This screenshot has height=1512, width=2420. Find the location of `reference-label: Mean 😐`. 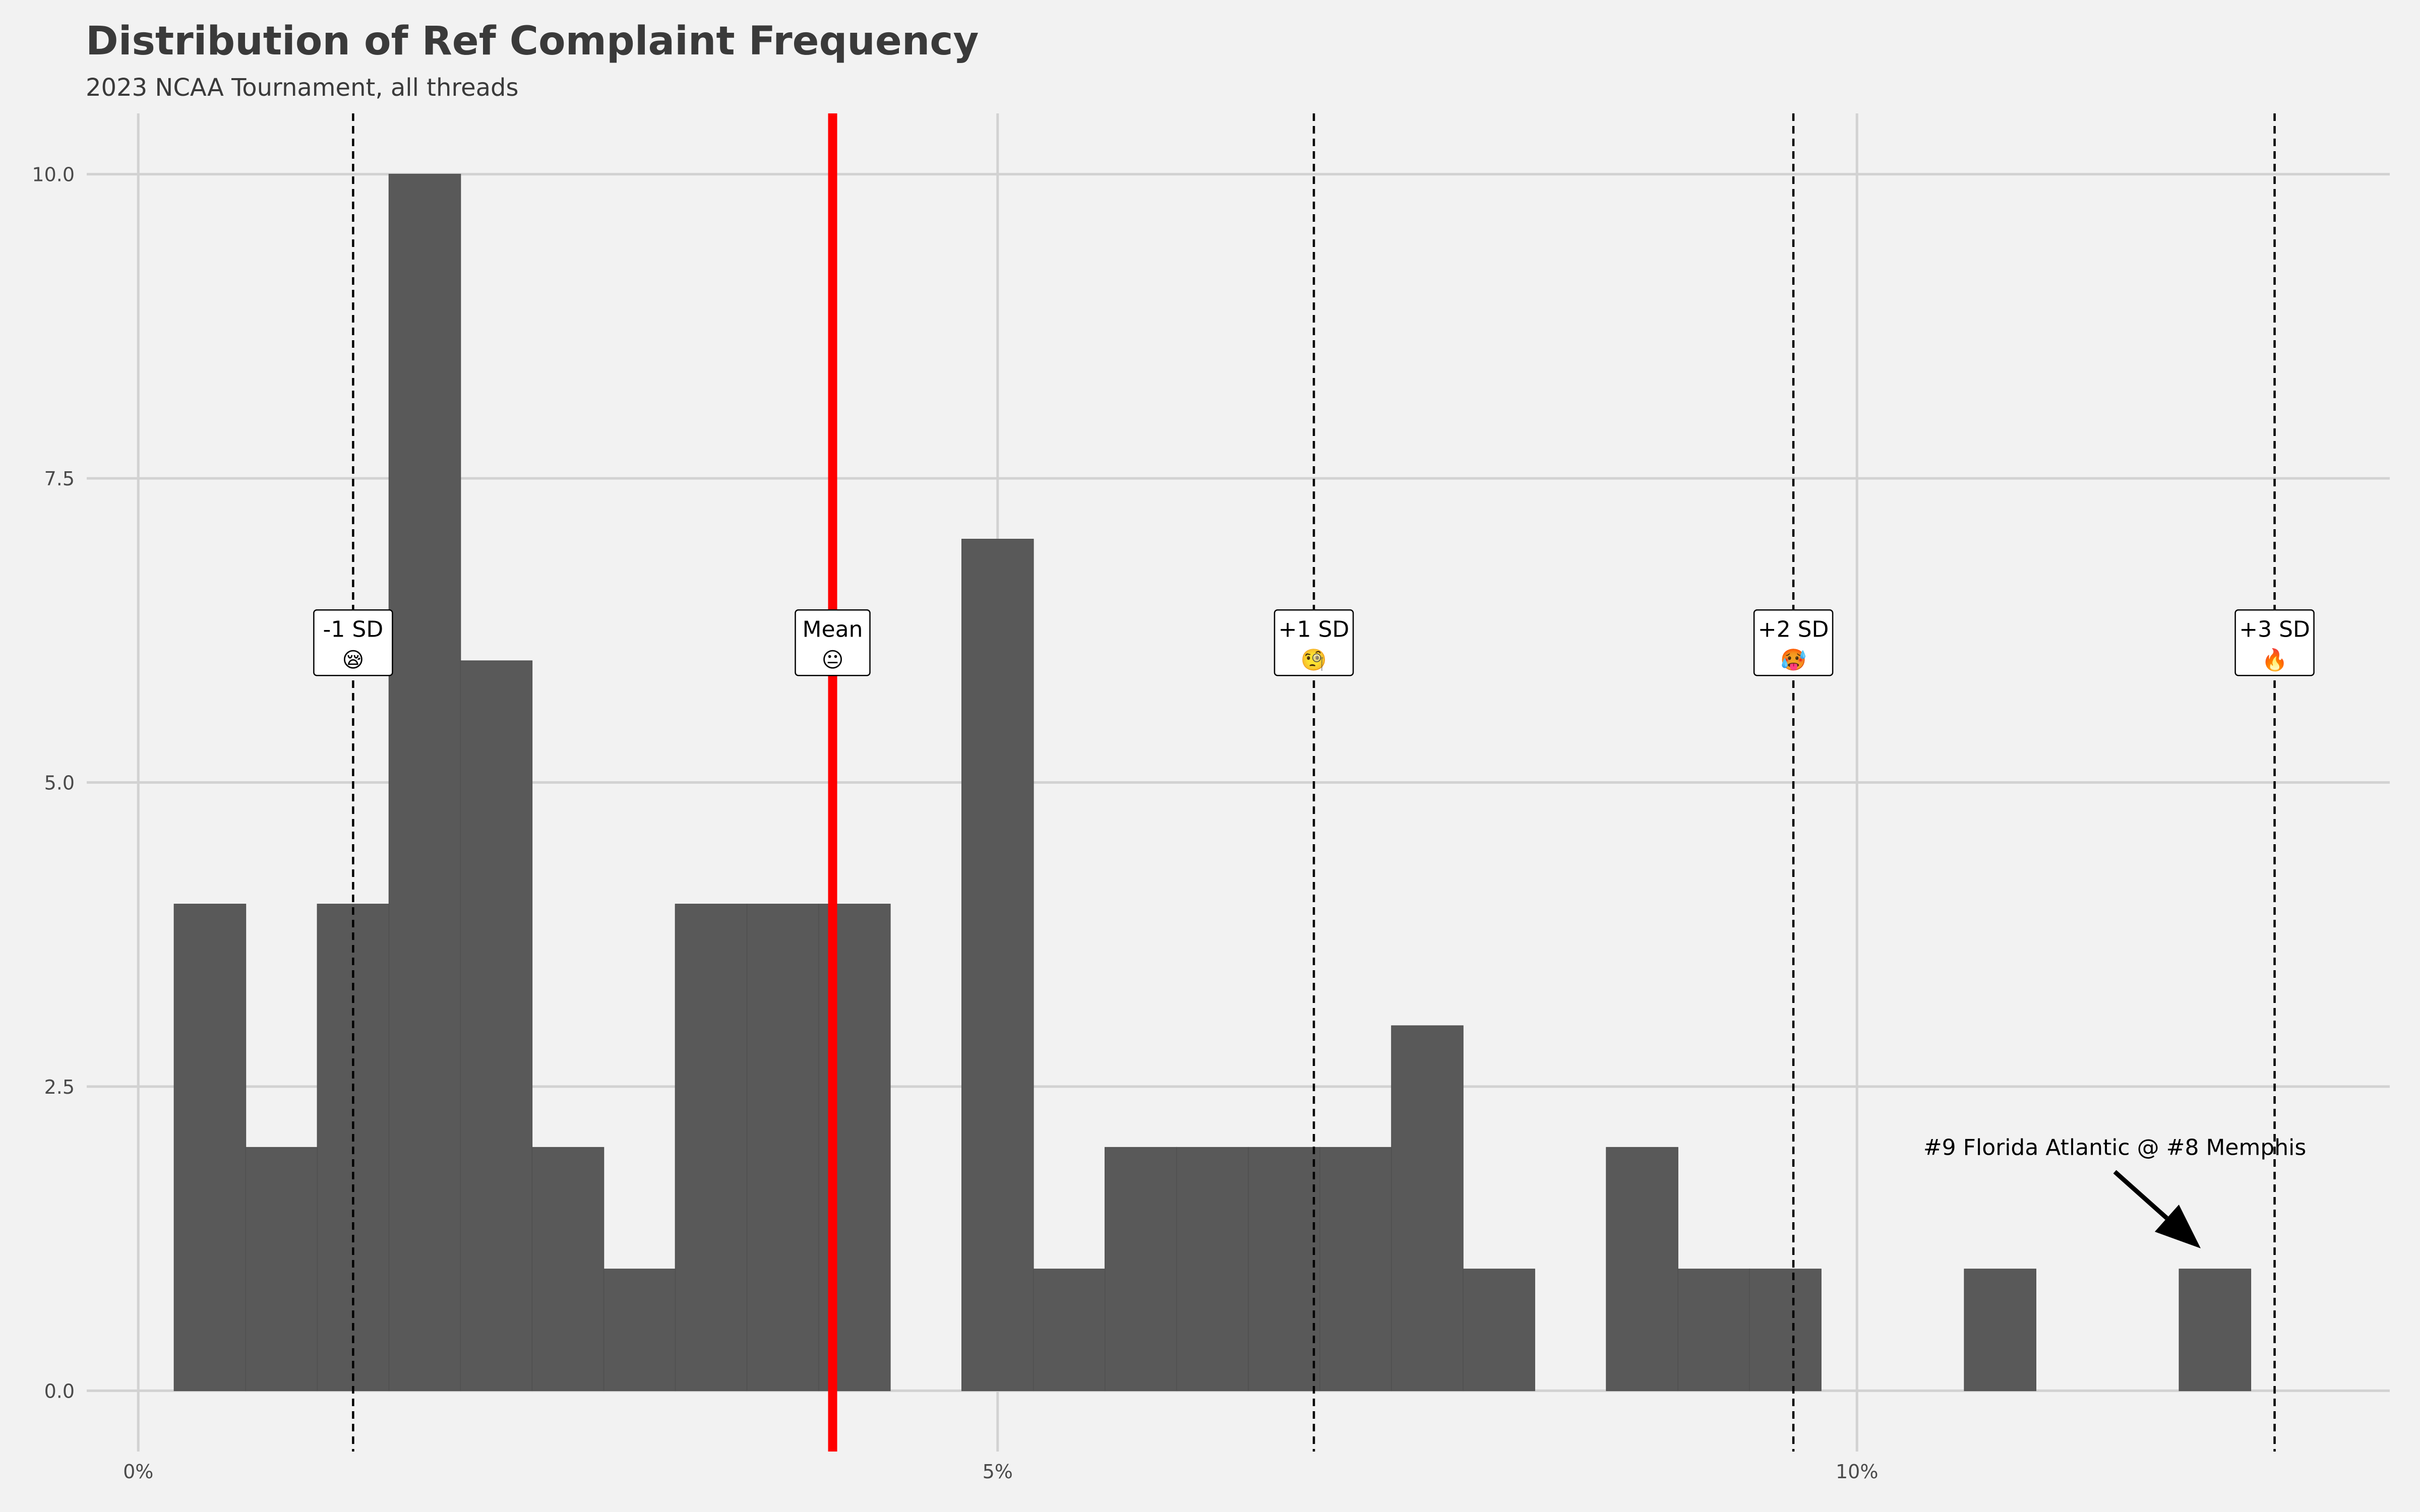

reference-label: Mean 😐 is located at coordinates (833, 642).